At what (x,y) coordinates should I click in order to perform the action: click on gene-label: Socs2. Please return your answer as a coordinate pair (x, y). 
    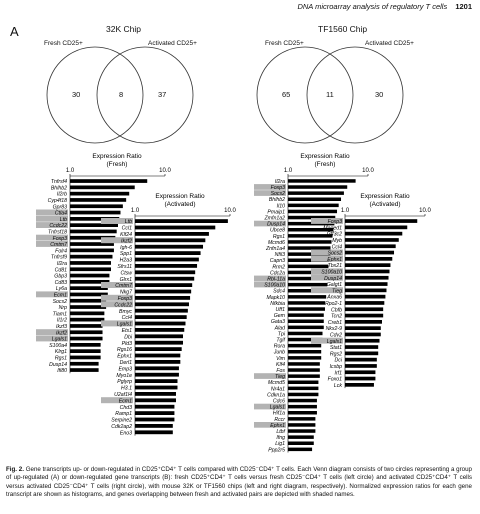
    Looking at the image, I should click on (278, 194).